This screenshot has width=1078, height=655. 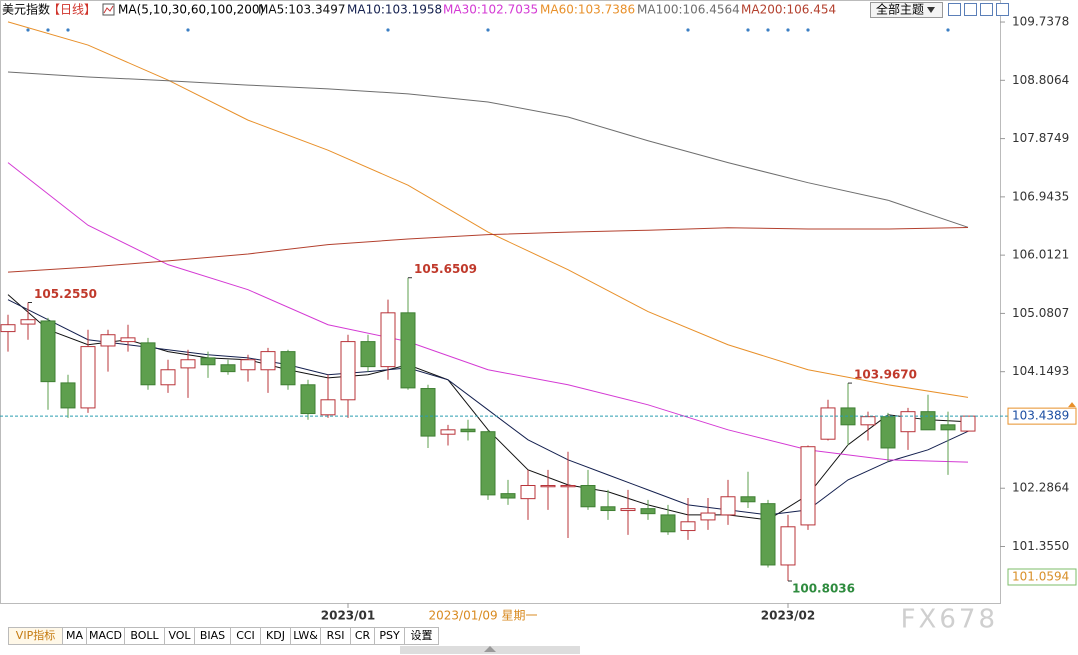 I want to click on dropdown-arrow, so click(x=931, y=10).